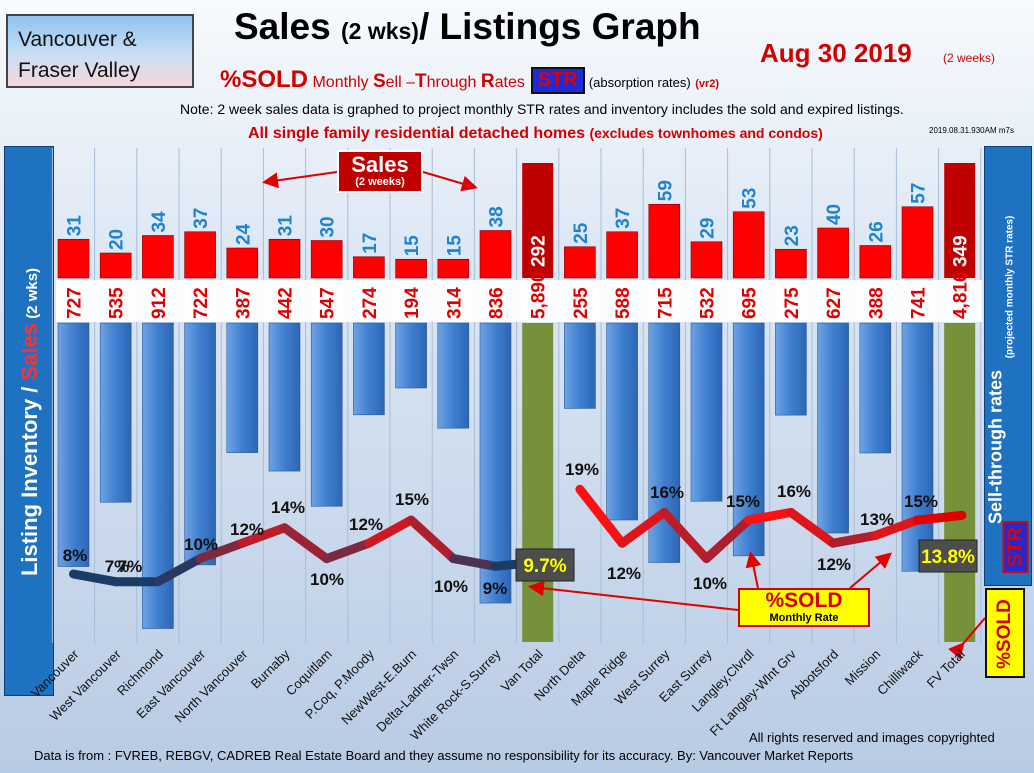  Describe the element at coordinates (539, 251) in the screenshot. I see `sales-label: 292` at that location.